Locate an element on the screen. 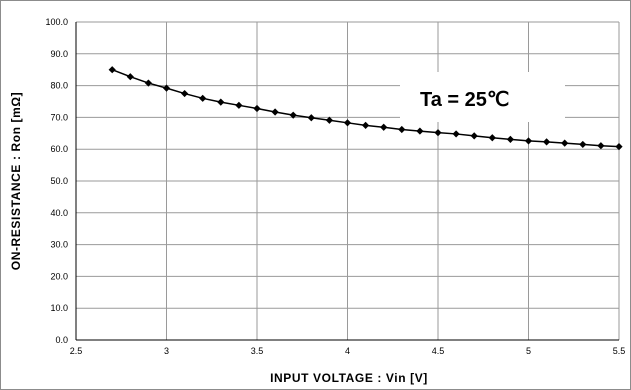  x-tick-label: 3.5 is located at coordinates (257, 351).